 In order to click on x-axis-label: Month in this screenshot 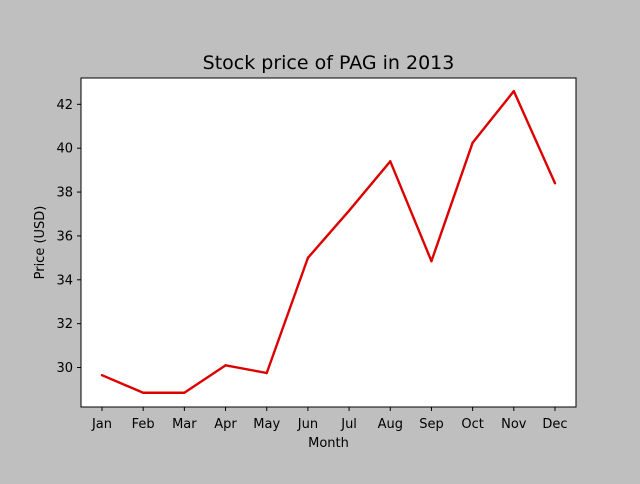, I will do `click(328, 443)`.